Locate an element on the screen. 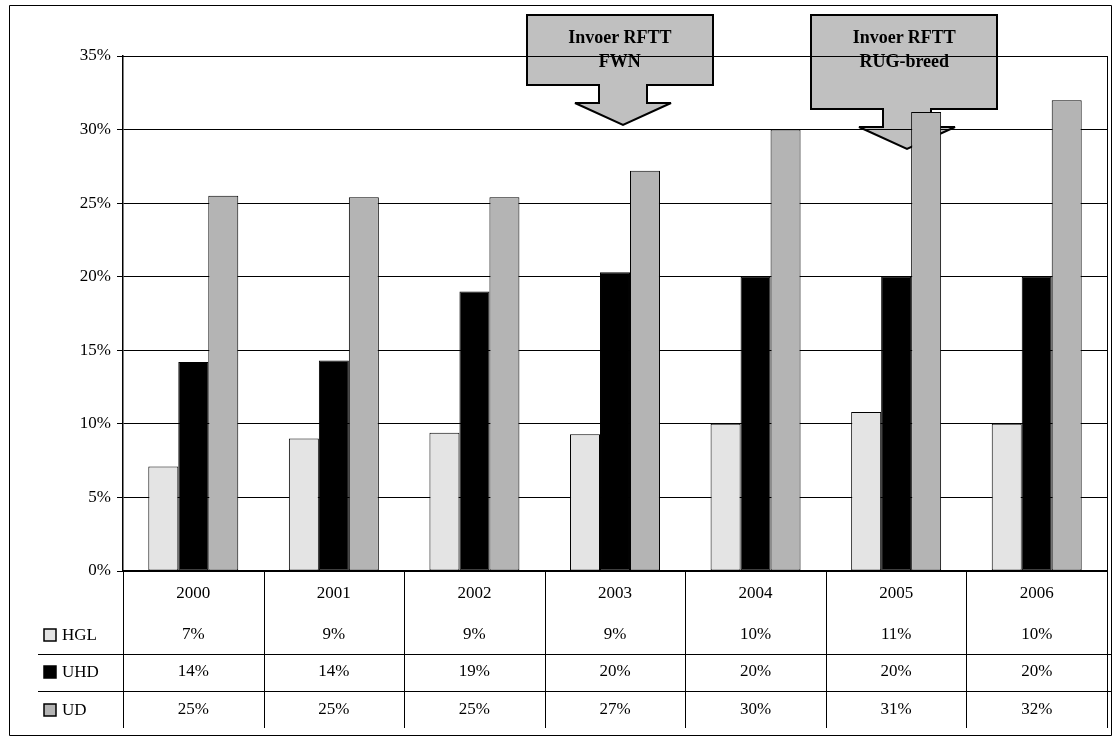 This screenshot has height=744, width=1118. data-label: 32% is located at coordinates (1037, 709).